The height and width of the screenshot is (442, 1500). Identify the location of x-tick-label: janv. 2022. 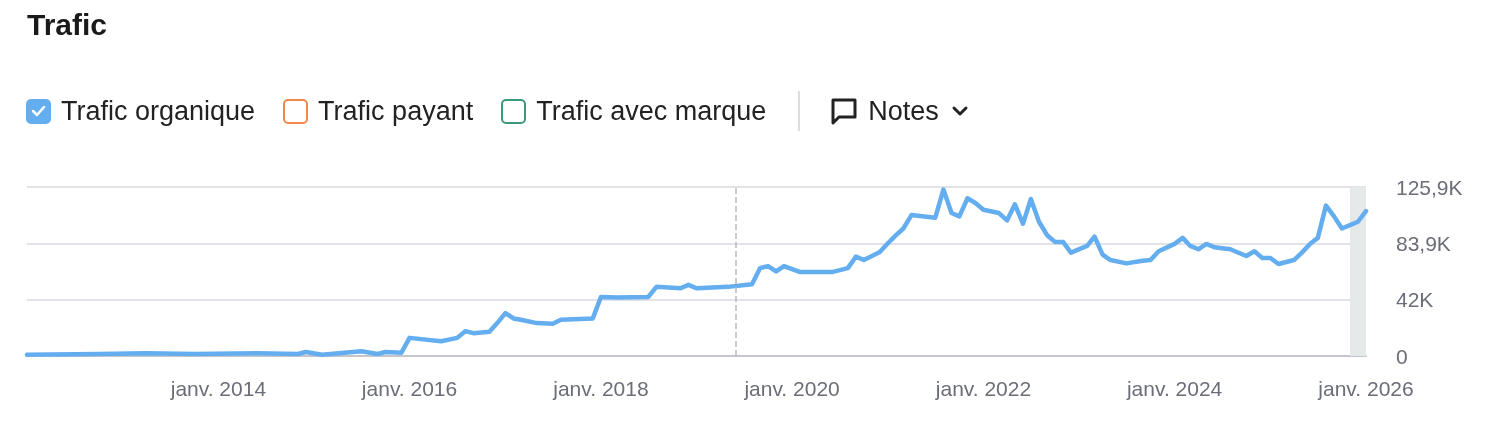
(983, 388).